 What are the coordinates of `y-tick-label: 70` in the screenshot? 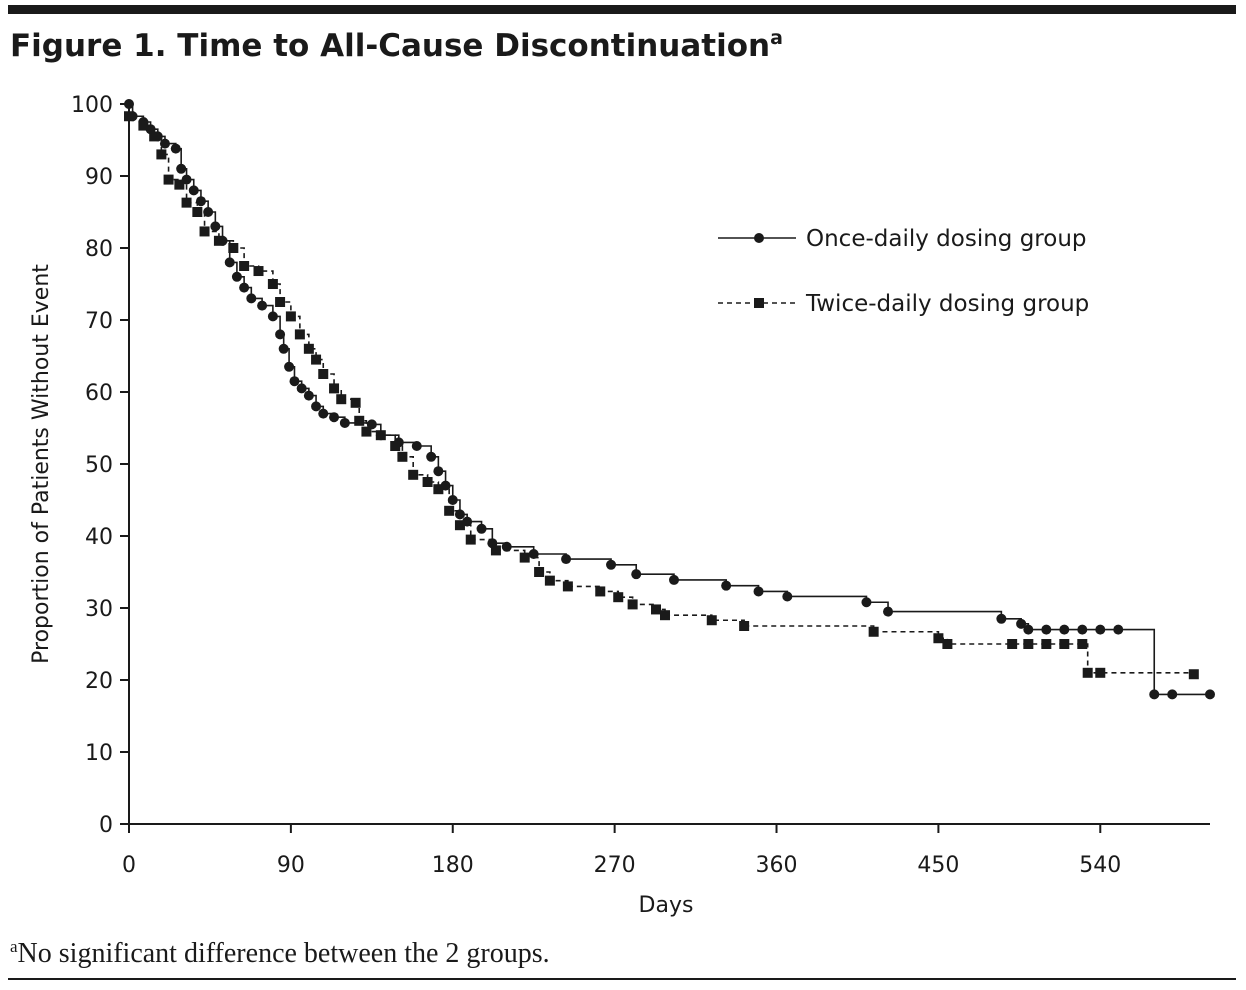 It's located at (99, 321).